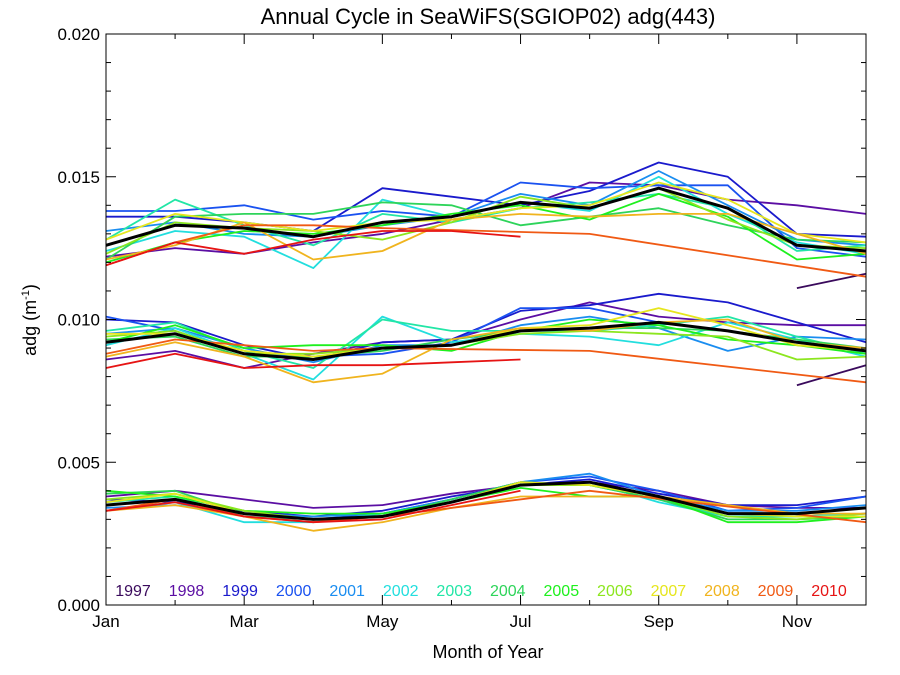 This screenshot has width=900, height=675. What do you see at coordinates (30, 328) in the screenshot?
I see `y-axis-label-main: adg (m` at bounding box center [30, 328].